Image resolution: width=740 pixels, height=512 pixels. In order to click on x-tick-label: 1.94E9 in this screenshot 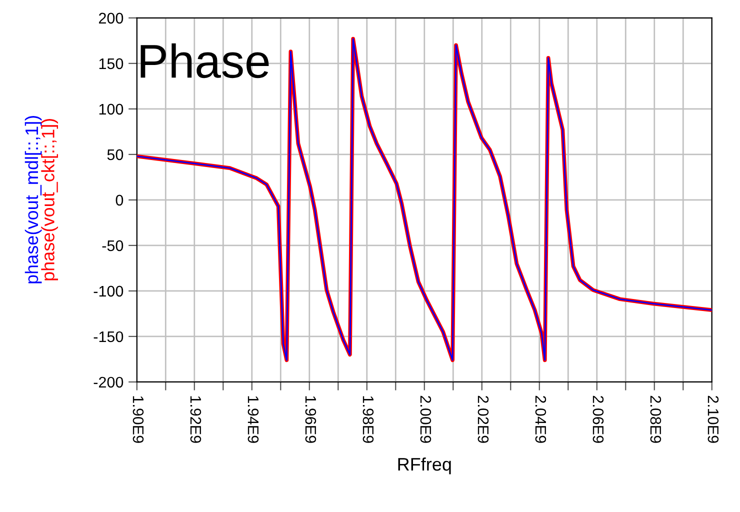, I will do `click(253, 419)`.